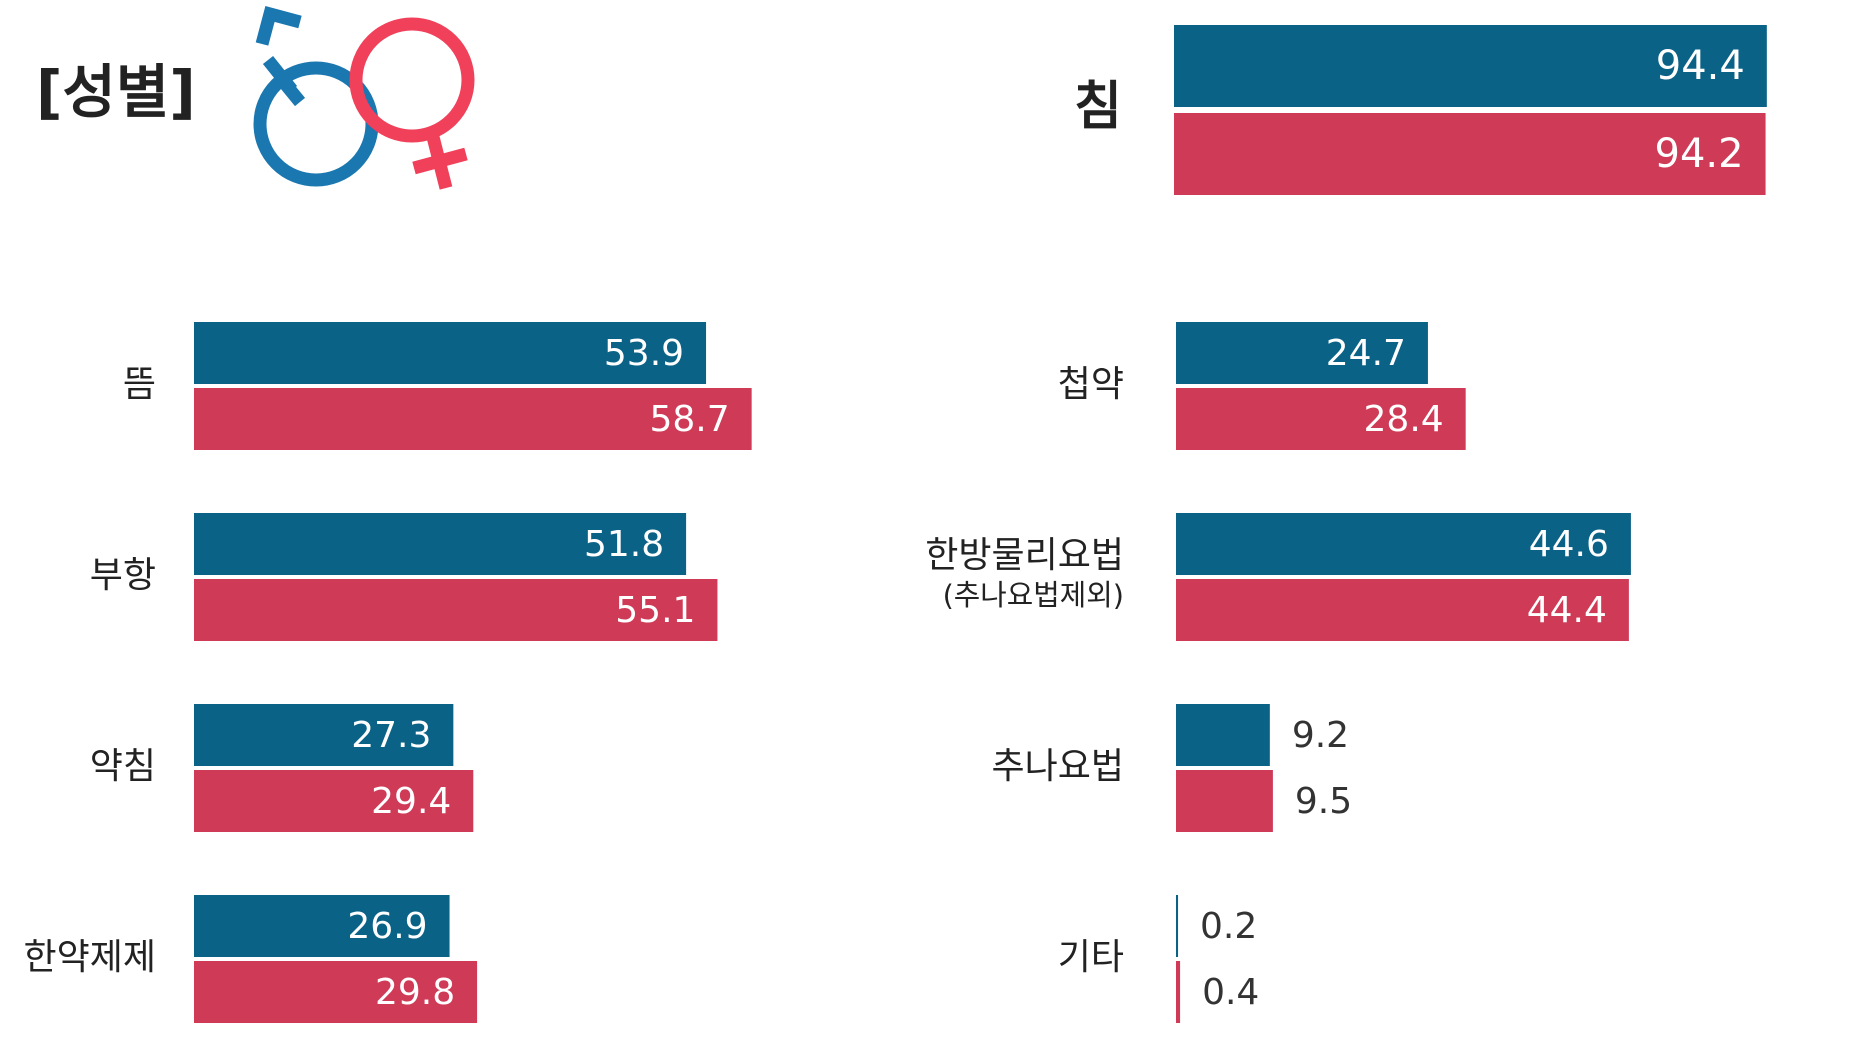 This screenshot has height=1057, width=1871. What do you see at coordinates (1699, 154) in the screenshot?
I see `value-label: 94.2` at bounding box center [1699, 154].